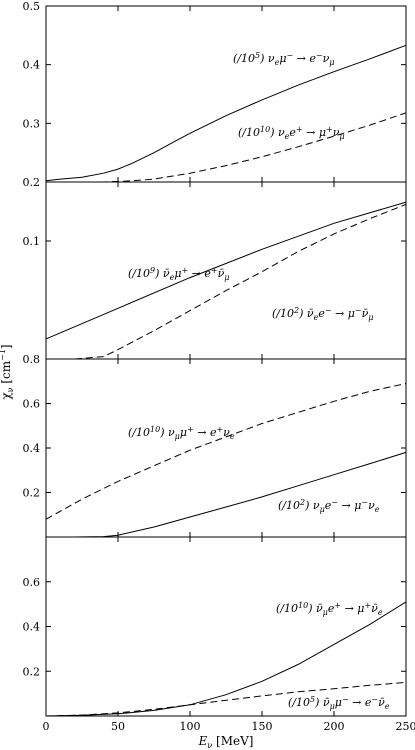  I want to click on x-tick-label: 200, so click(334, 726).